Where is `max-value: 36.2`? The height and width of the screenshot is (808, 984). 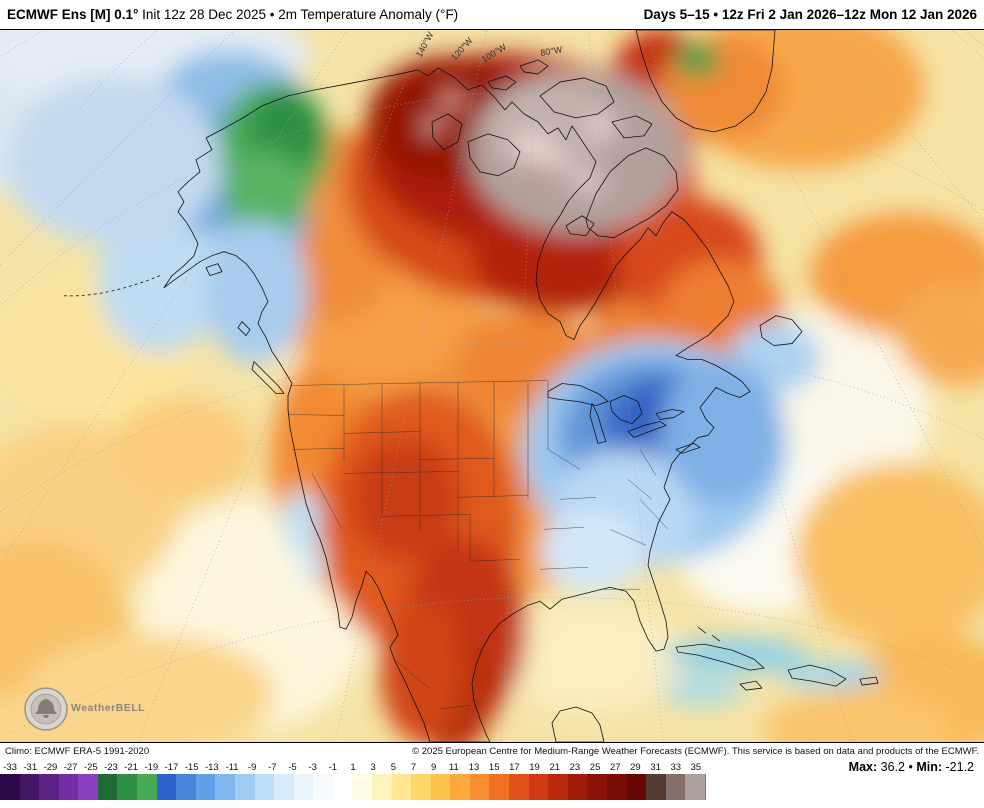 max-value: 36.2 is located at coordinates (892, 767).